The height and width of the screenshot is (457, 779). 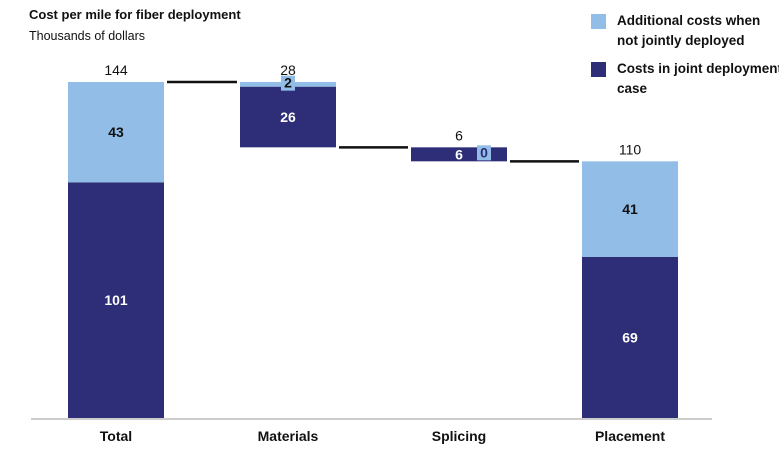 What do you see at coordinates (459, 135) in the screenshot?
I see `data-label-total: 6` at bounding box center [459, 135].